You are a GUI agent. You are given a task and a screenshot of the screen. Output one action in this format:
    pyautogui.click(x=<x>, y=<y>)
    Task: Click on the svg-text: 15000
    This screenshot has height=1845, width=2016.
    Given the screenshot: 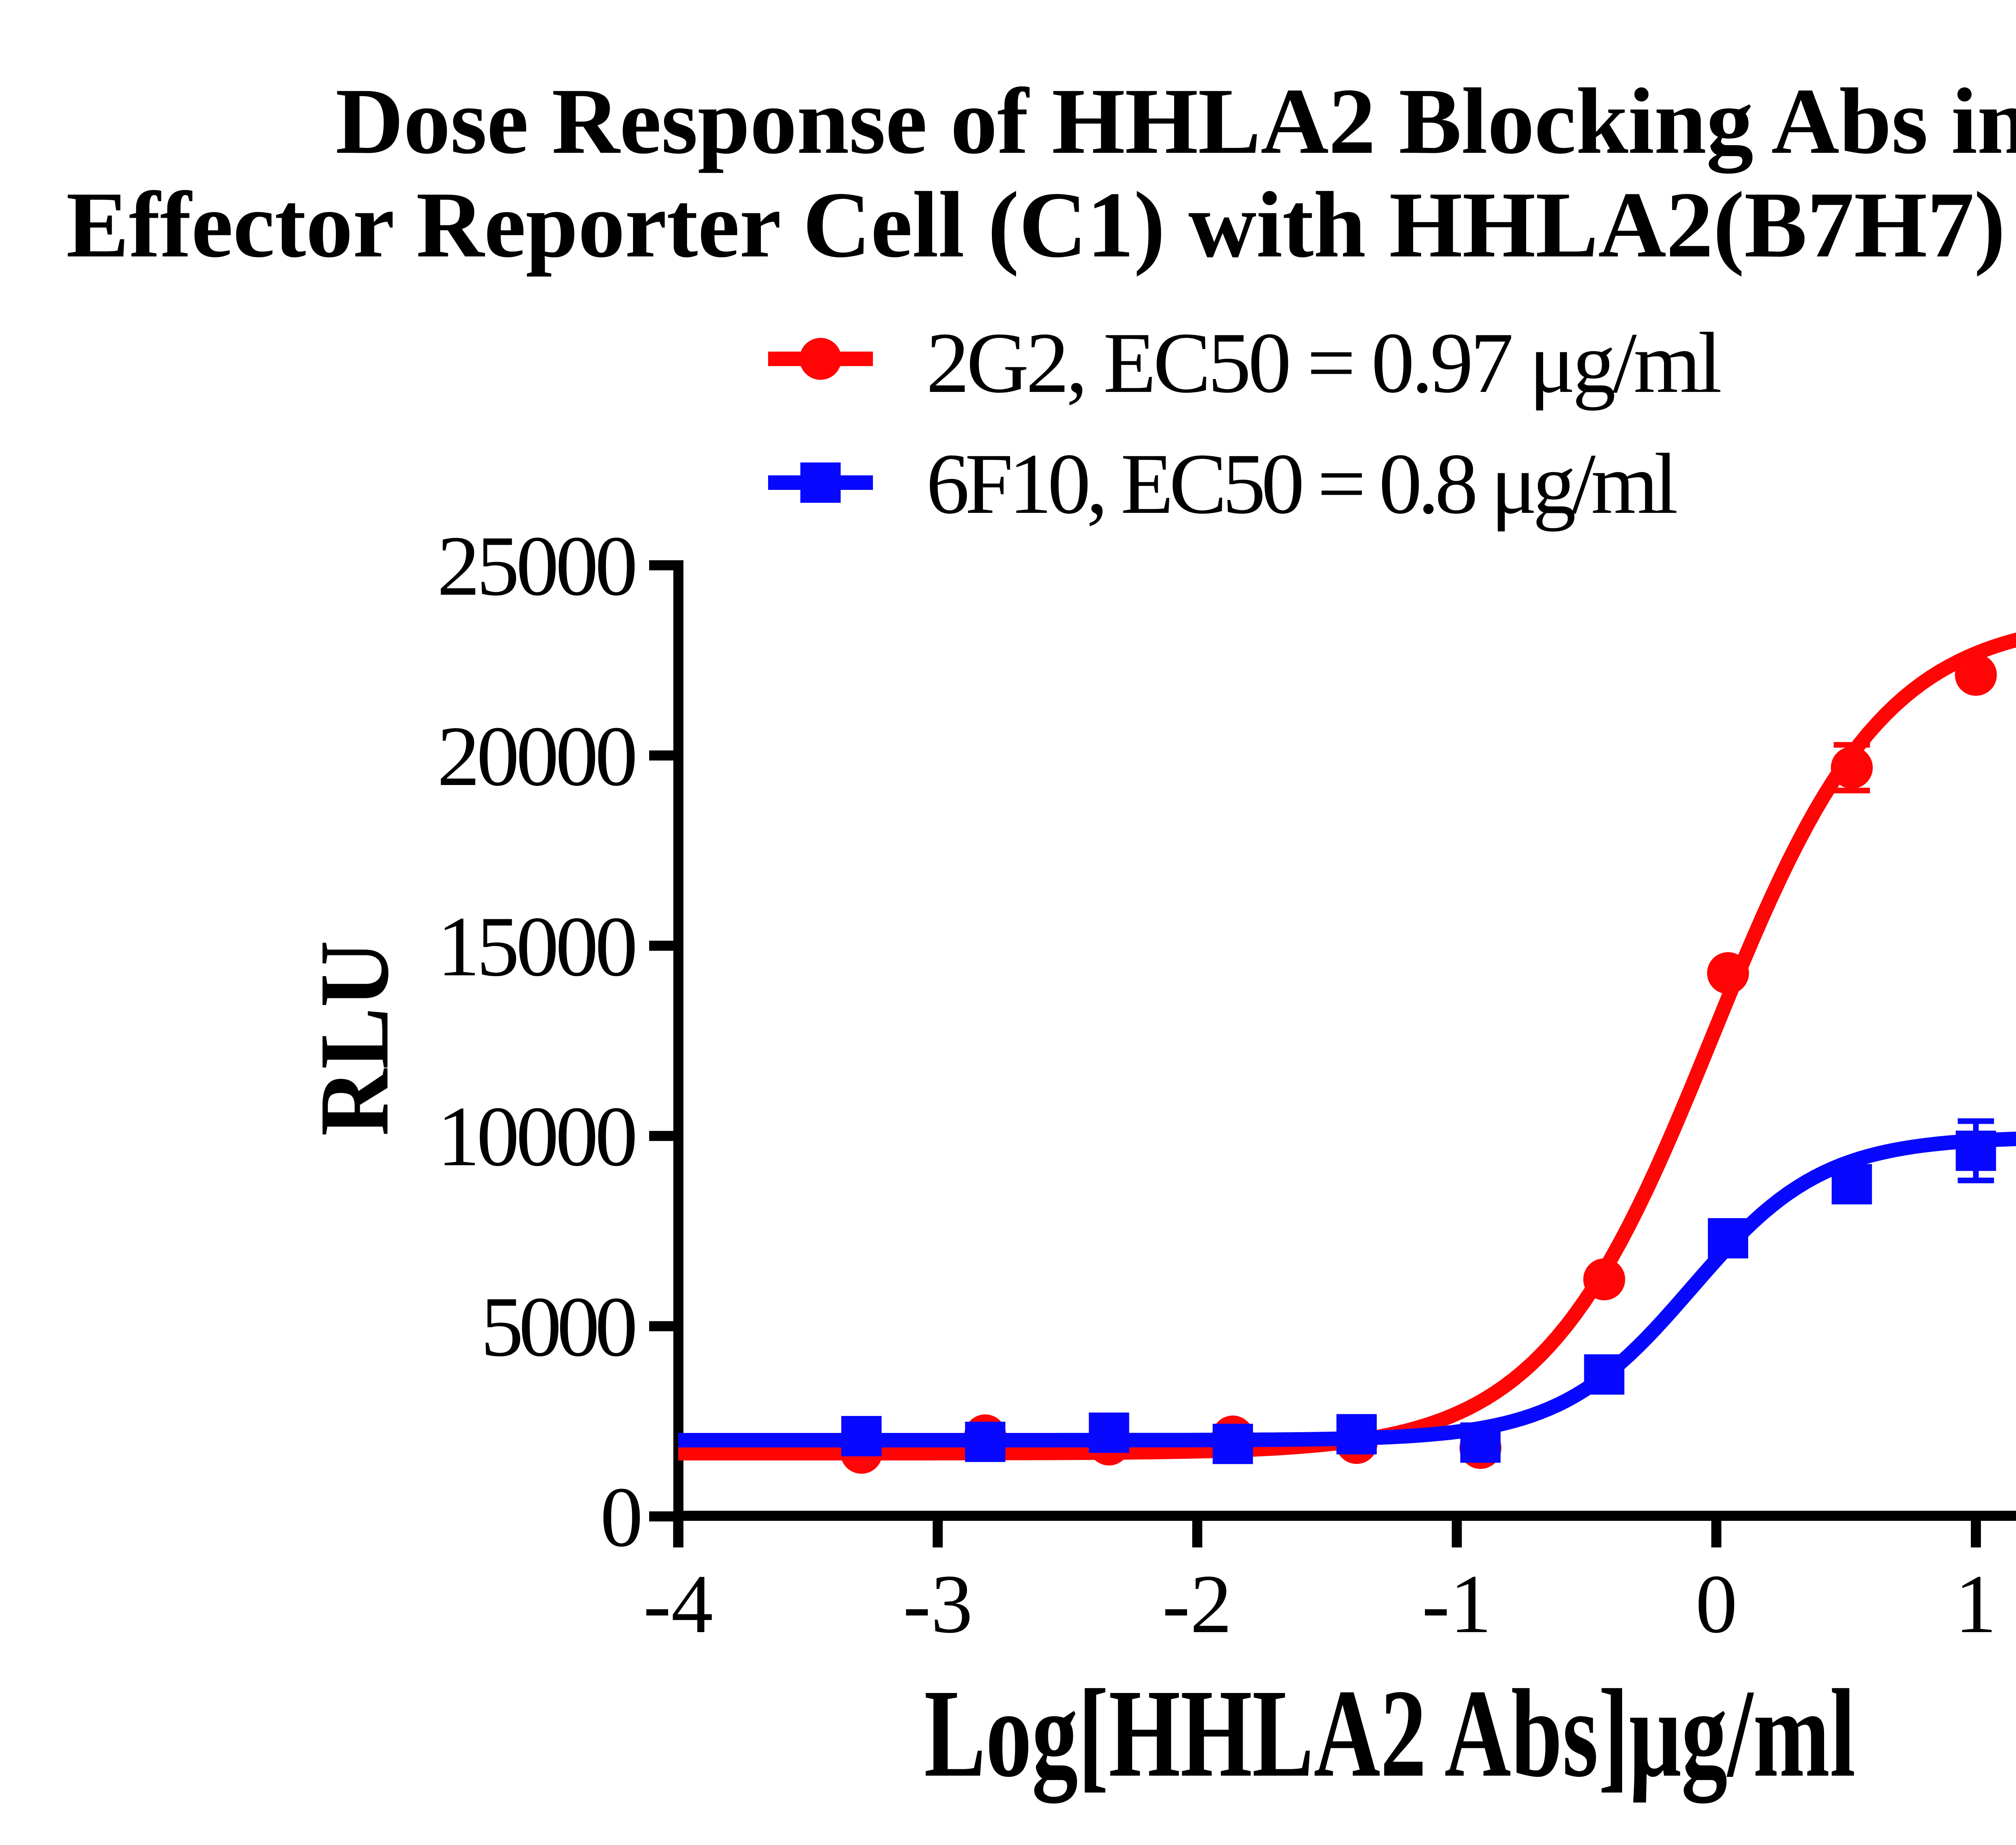 What is the action you would take?
    pyautogui.click(x=537, y=946)
    